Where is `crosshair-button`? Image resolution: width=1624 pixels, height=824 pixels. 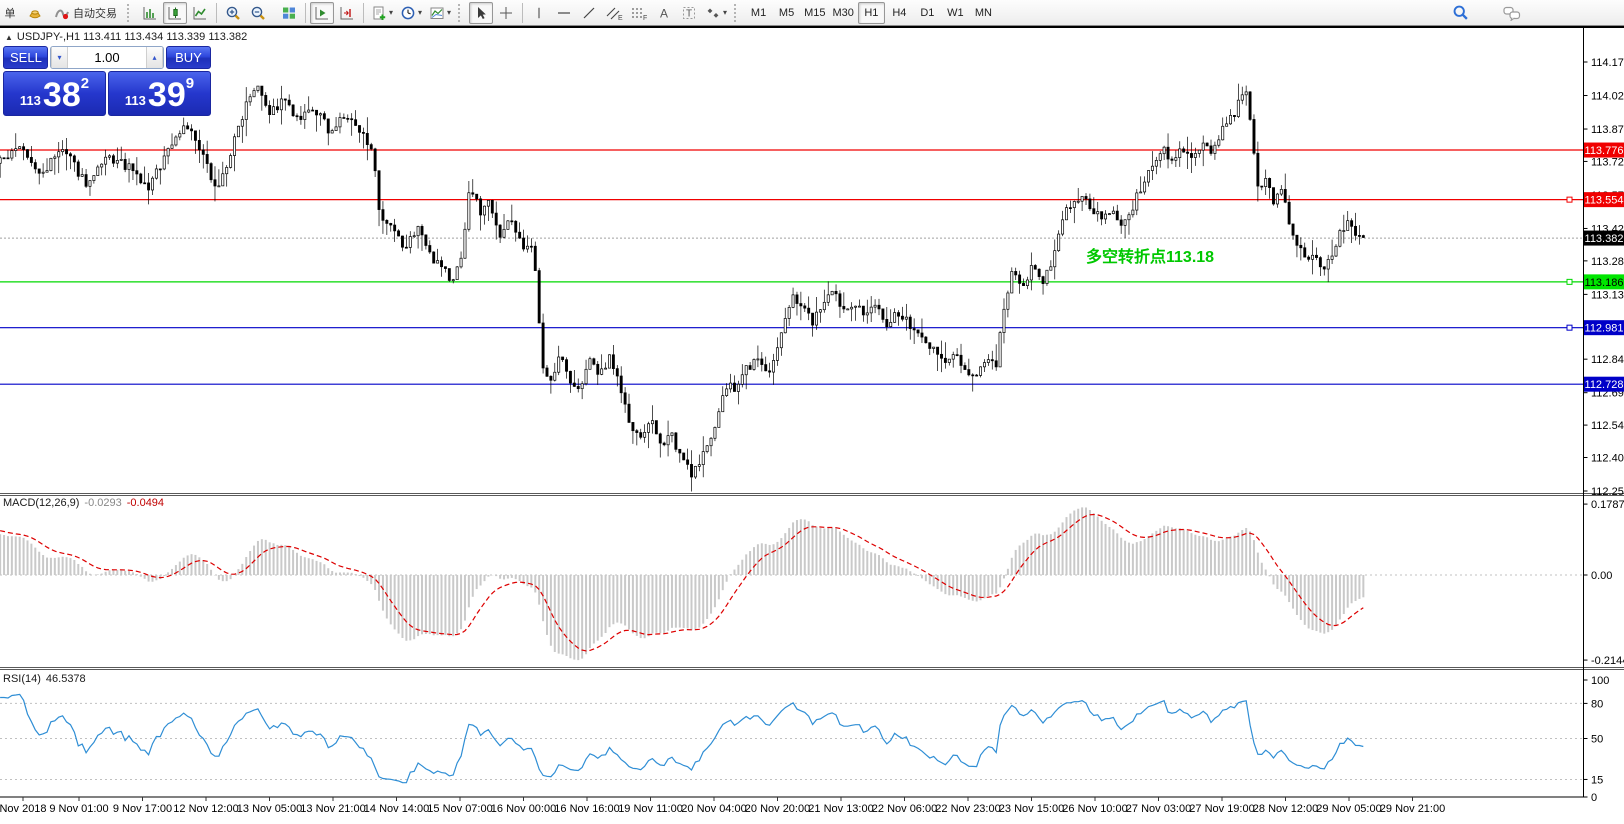 crosshair-button is located at coordinates (506, 13).